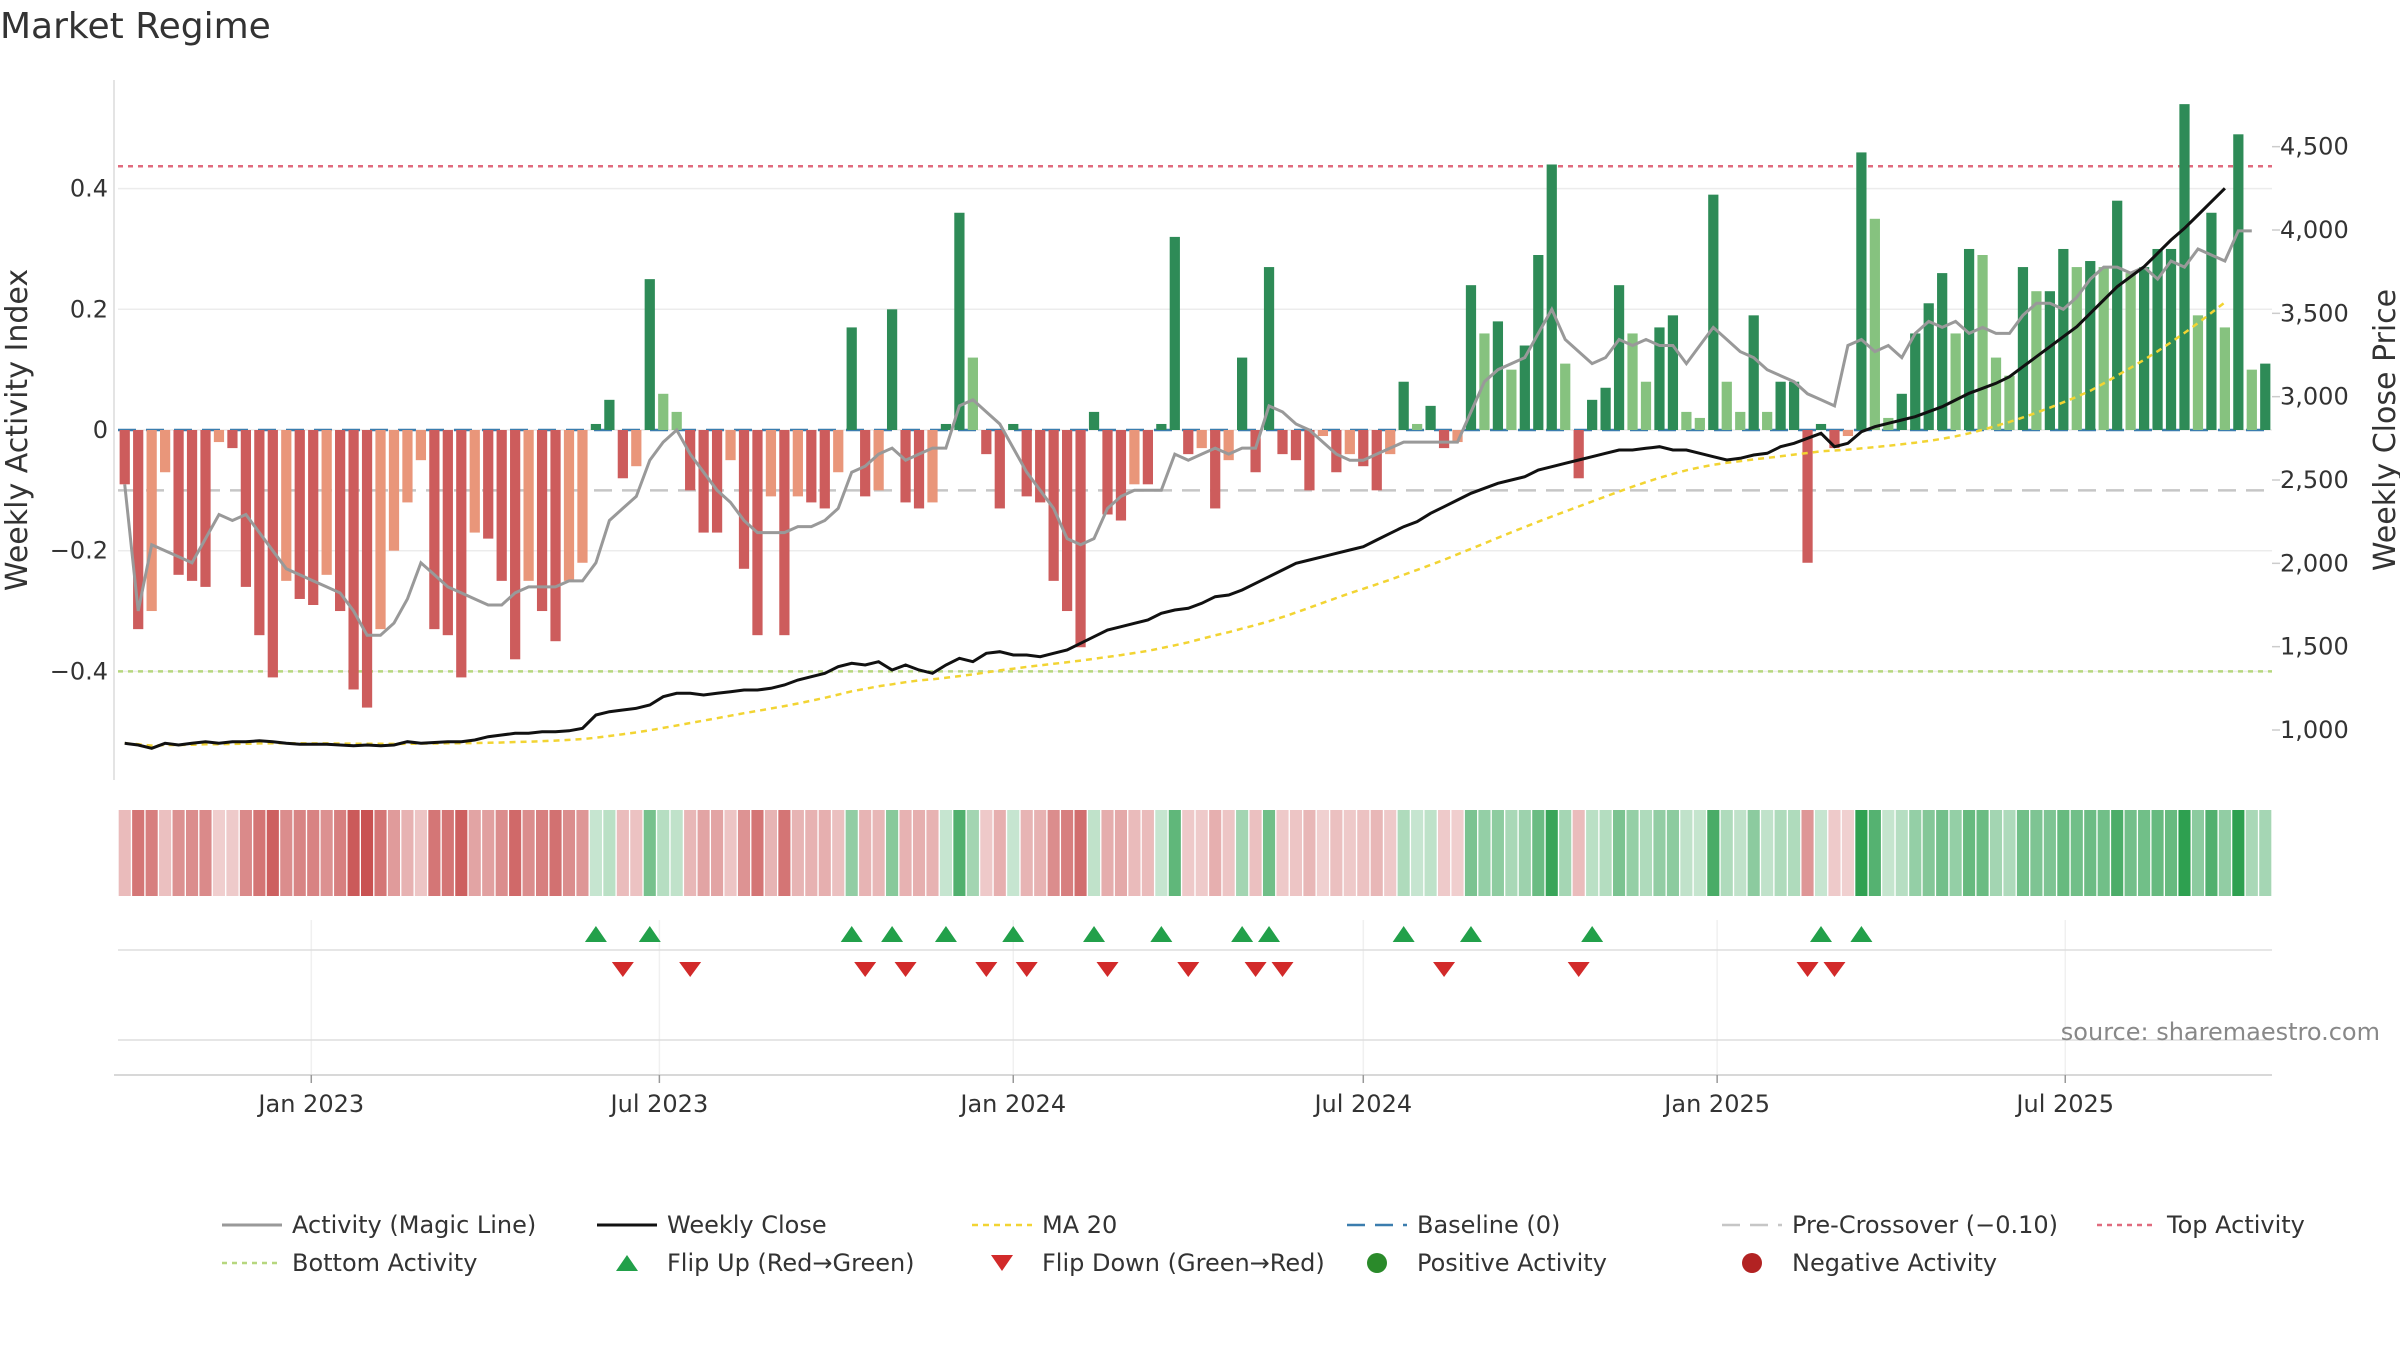 Image resolution: width=2400 pixels, height=1350 pixels. I want to click on left-axis: −0.4 −0.2 0 0.2 0.4, so click(82, 430).